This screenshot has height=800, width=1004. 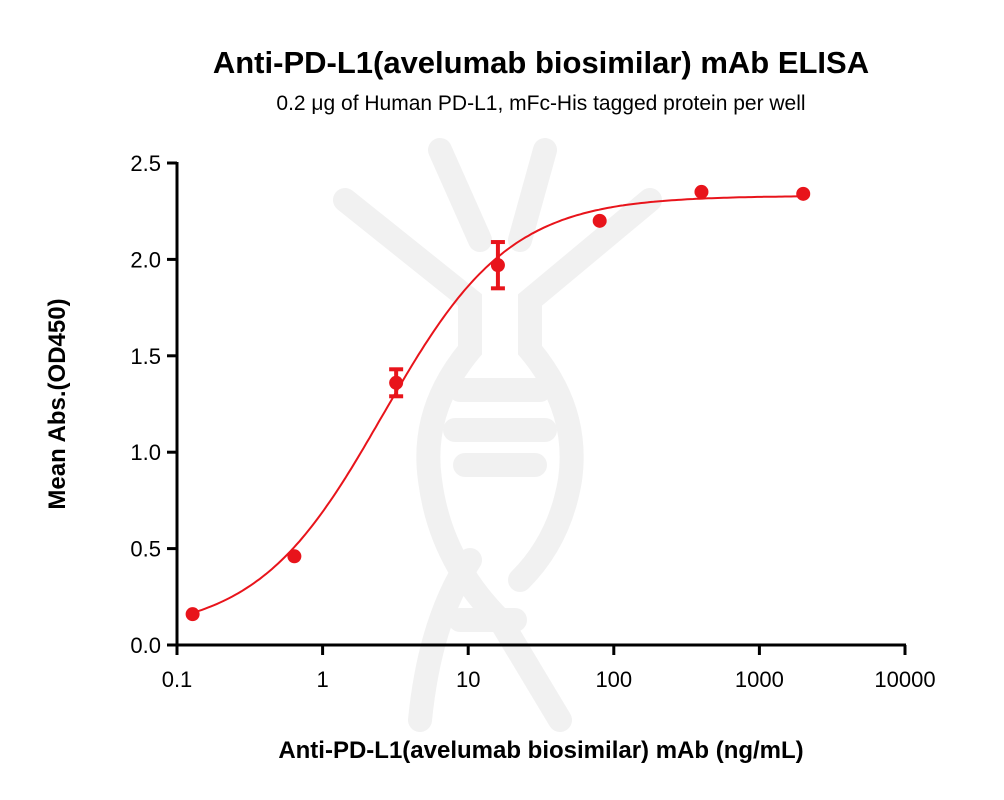 What do you see at coordinates (145, 549) in the screenshot?
I see `y-tick-label: 0.5` at bounding box center [145, 549].